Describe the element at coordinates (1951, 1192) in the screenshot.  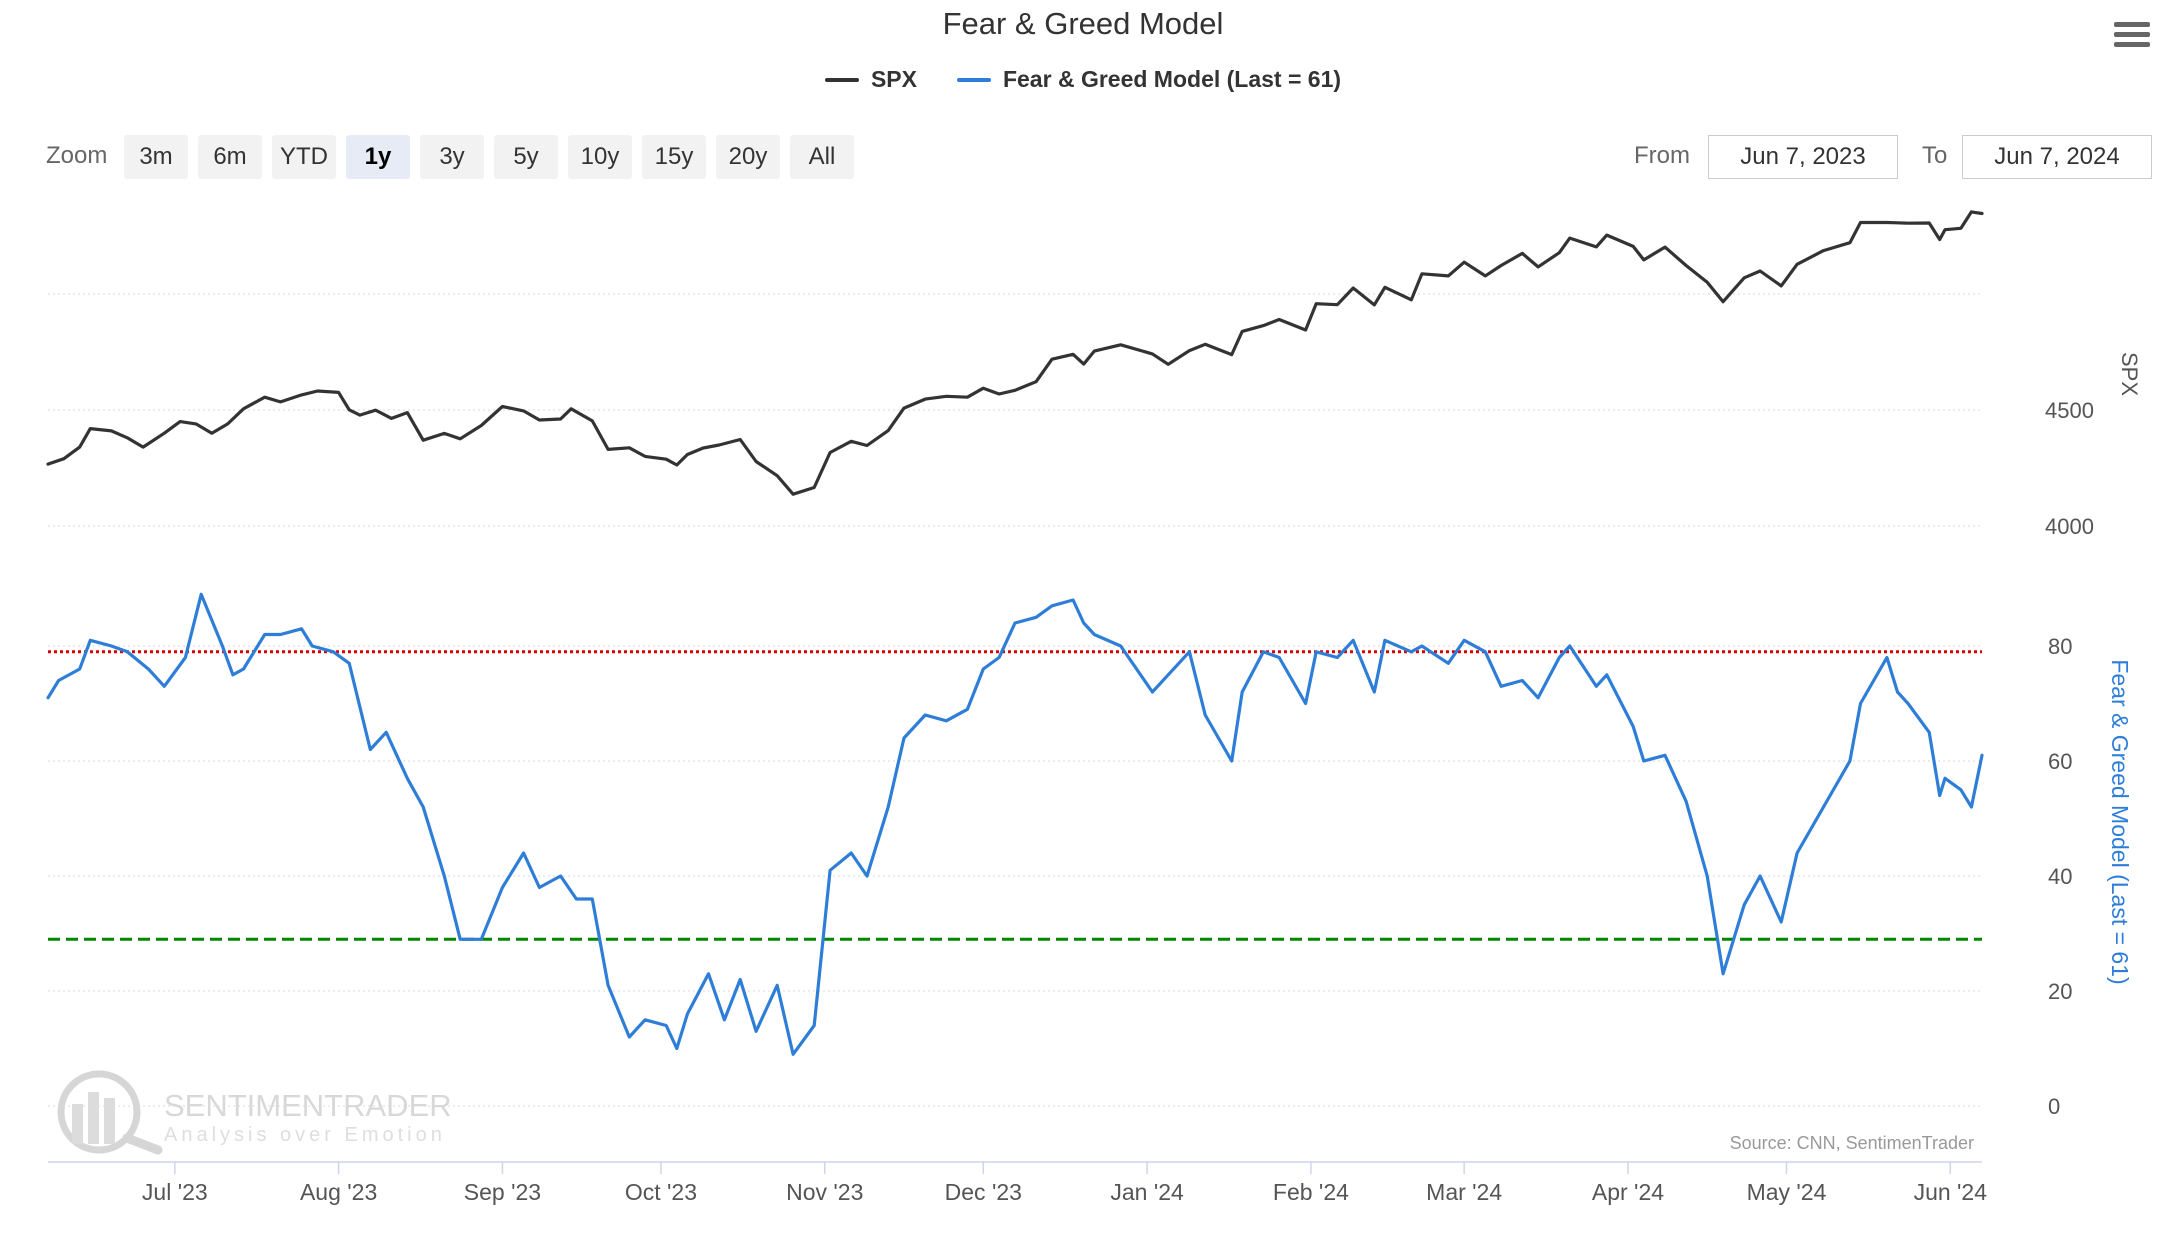
I see `x-tick-label: Jun '24` at that location.